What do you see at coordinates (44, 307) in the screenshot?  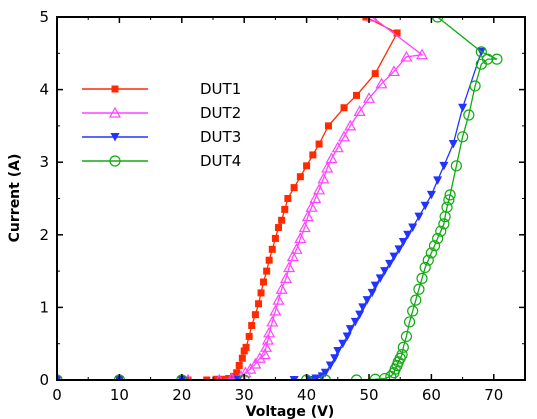 I see `y-tick-label: 1` at bounding box center [44, 307].